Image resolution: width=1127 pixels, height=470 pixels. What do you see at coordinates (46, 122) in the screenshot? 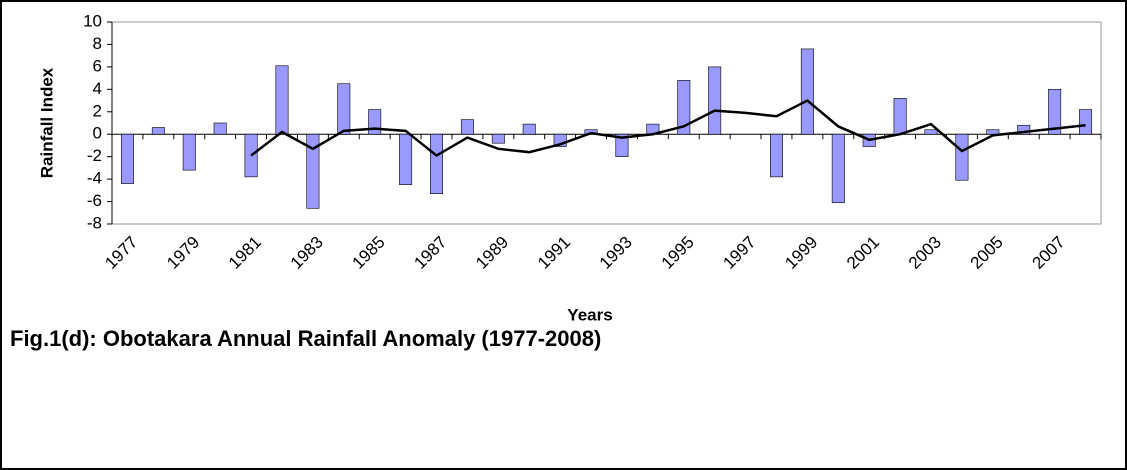
I see `y-axis-title: Rainfall Index` at bounding box center [46, 122].